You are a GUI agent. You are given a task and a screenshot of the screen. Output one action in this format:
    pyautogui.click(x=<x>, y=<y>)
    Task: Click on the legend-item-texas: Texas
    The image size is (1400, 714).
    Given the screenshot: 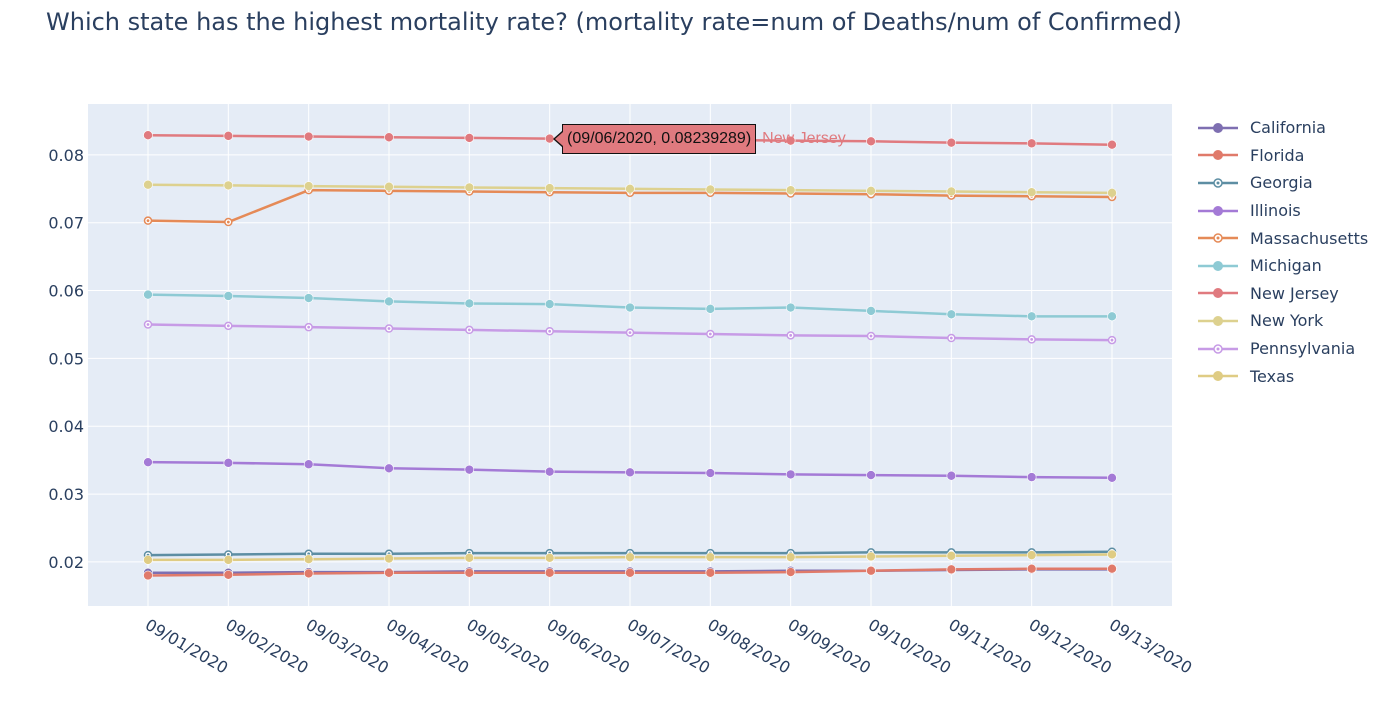 What is the action you would take?
    pyautogui.click(x=1282, y=376)
    